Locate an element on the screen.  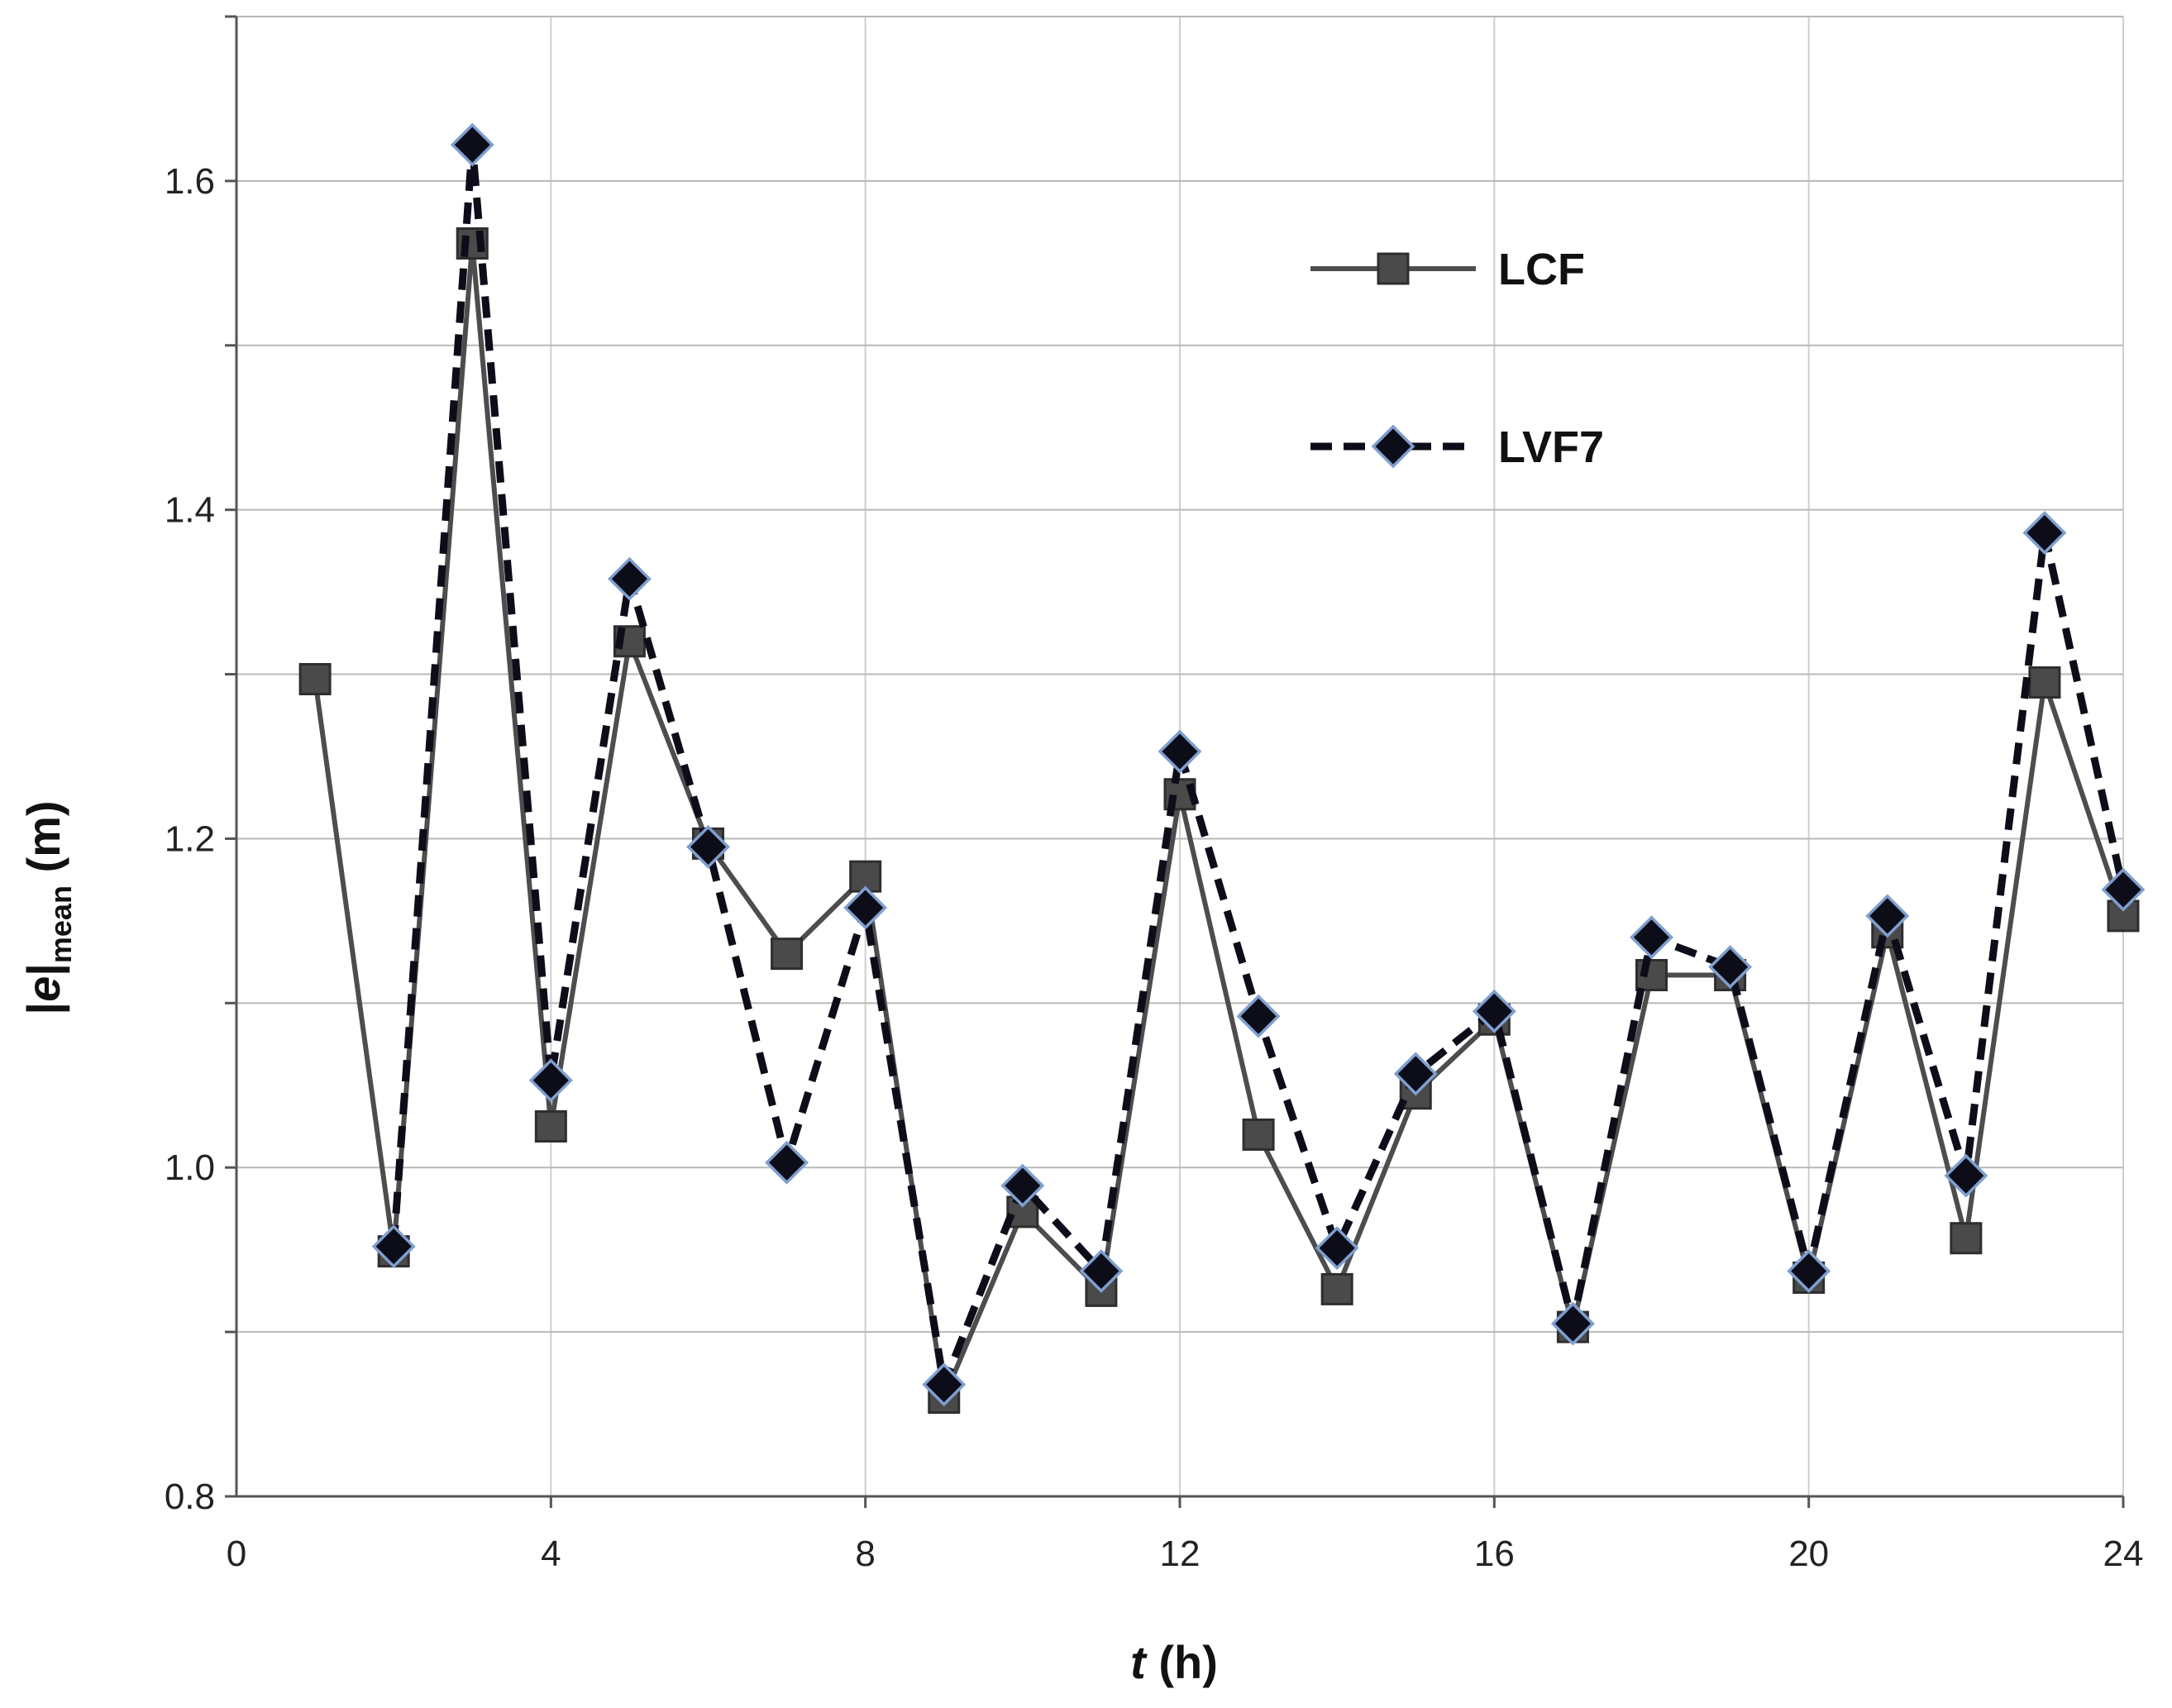
y-tick-label: 1.6 is located at coordinates (190, 181).